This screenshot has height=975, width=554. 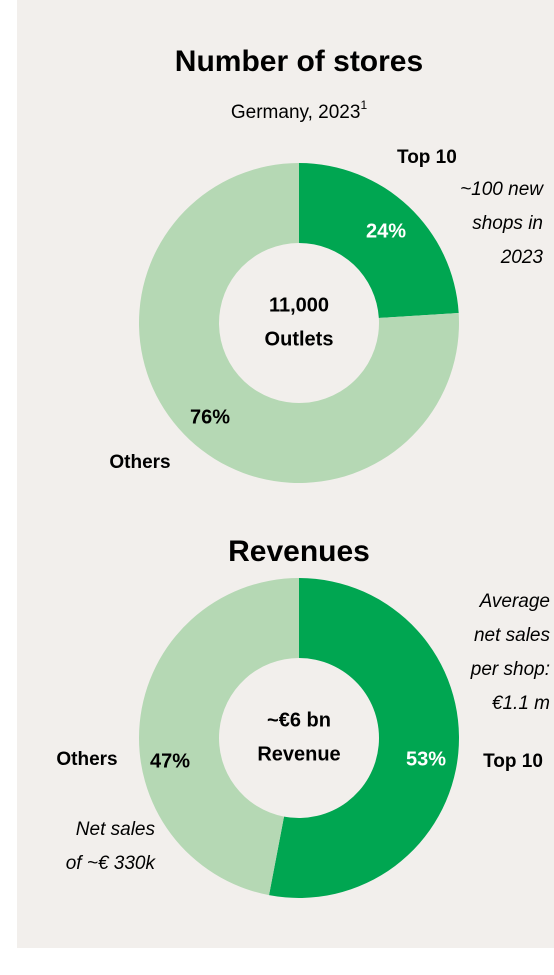 I want to click on value-label: 24%, so click(x=386, y=231).